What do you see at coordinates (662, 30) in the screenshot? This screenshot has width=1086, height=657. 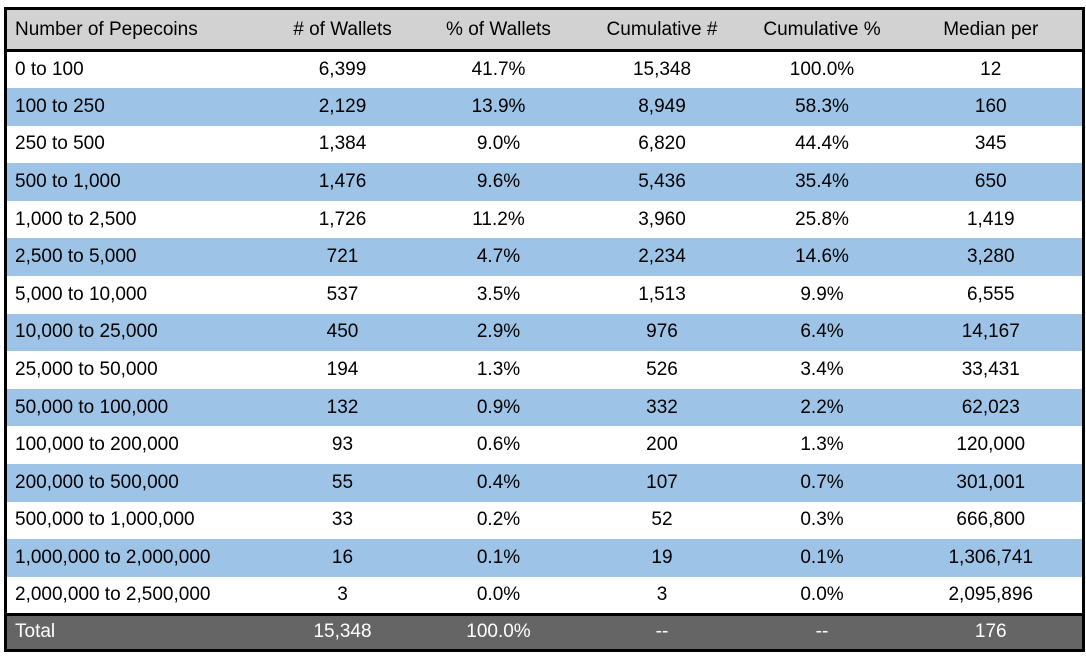 I see `column-header-cumulative-num: Cumulative #` at bounding box center [662, 30].